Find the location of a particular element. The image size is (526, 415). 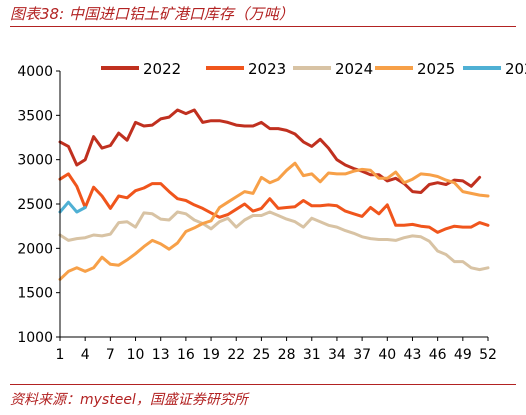

source-rule is located at coordinates (263, 384).